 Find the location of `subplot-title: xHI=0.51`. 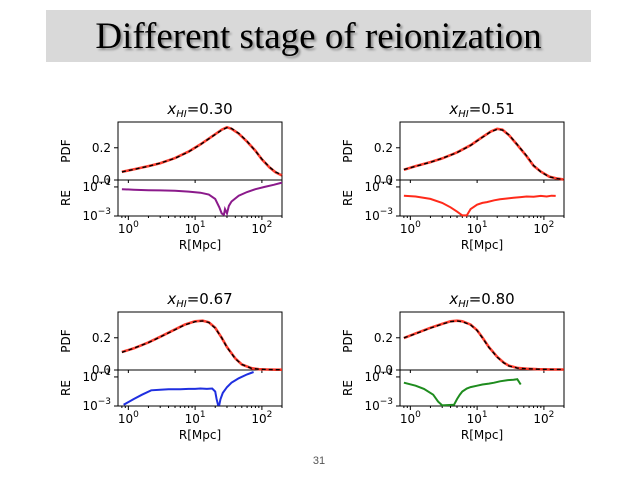

subplot-title: xHI=0.51 is located at coordinates (481, 110).